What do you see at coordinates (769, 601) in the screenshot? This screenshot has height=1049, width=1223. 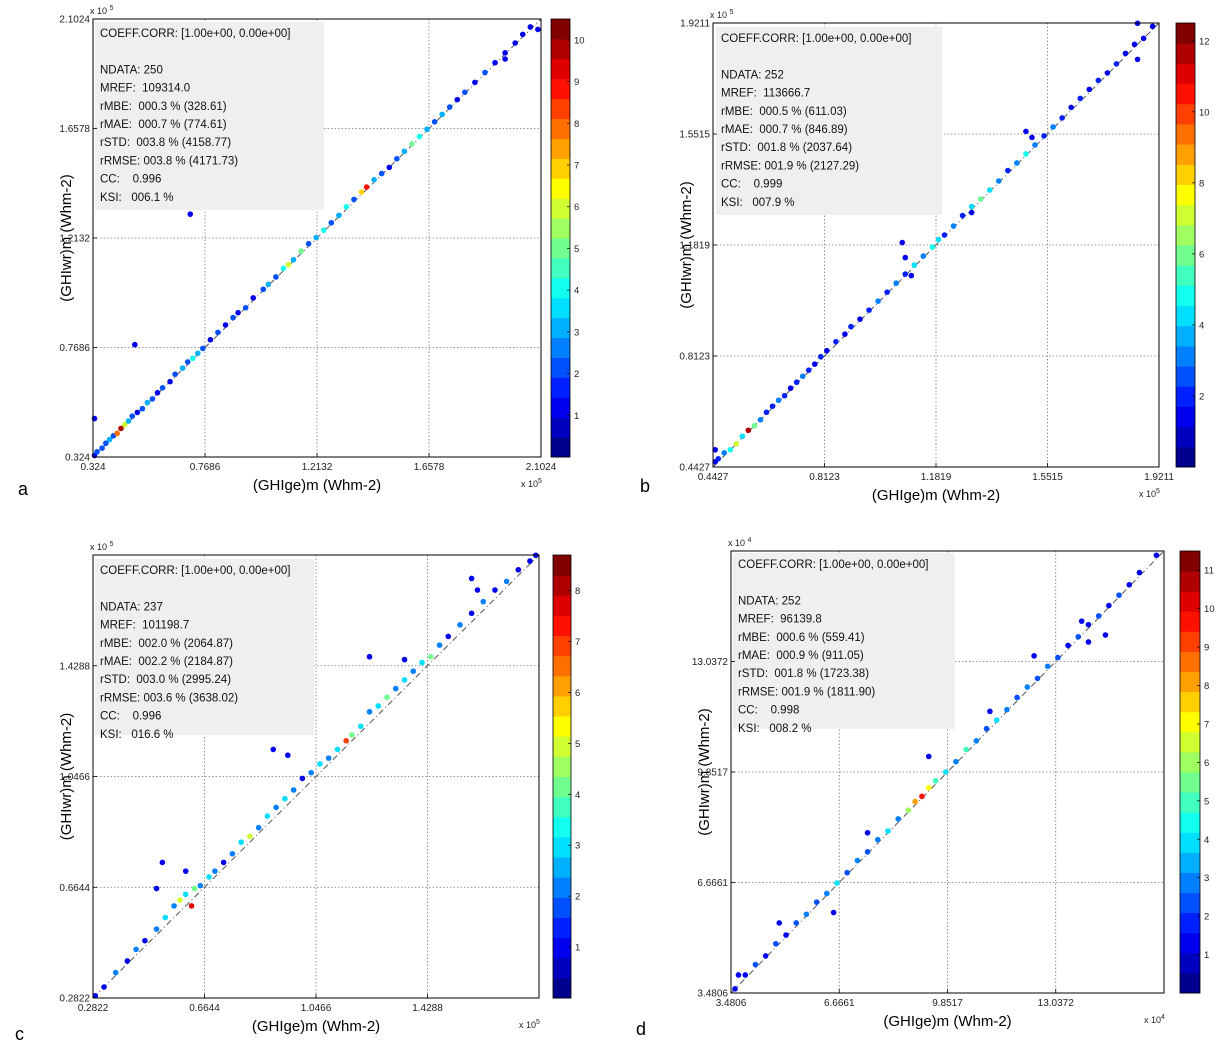 I see `stats-line: NDATA: 252` at bounding box center [769, 601].